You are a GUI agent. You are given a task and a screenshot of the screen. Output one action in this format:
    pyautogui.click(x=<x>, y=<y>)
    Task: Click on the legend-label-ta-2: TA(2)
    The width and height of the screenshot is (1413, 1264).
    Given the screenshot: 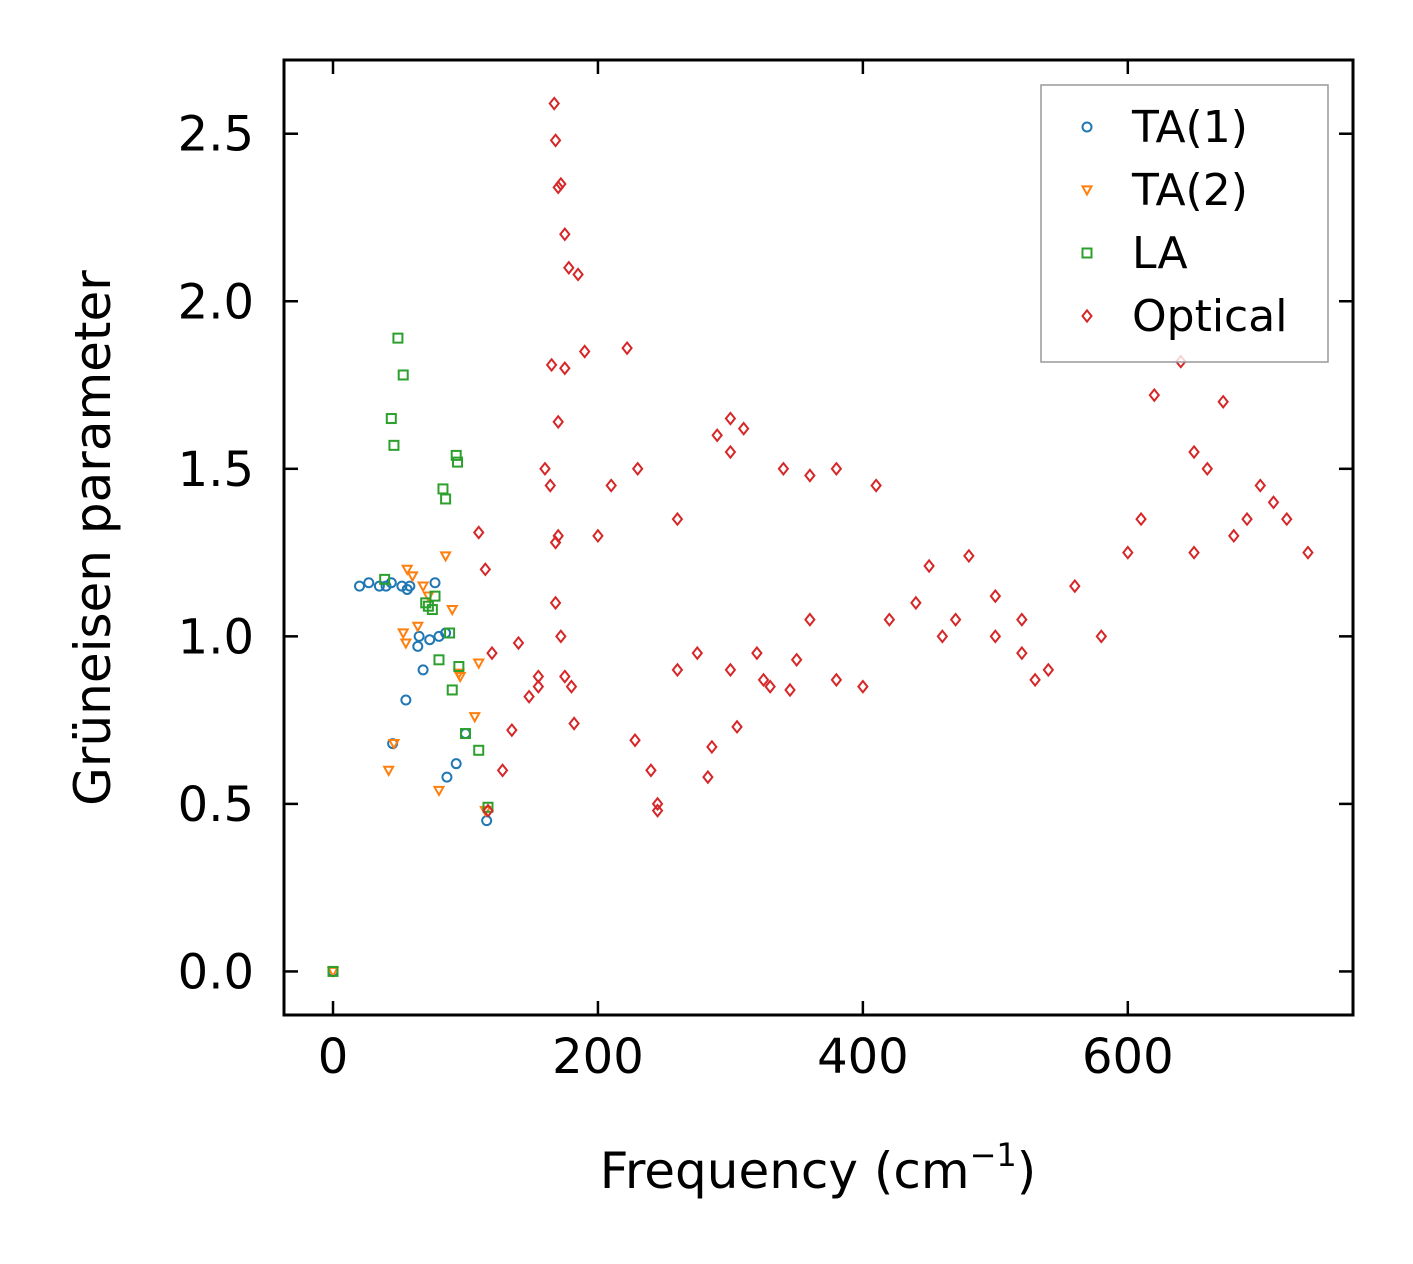 What is the action you would take?
    pyautogui.click(x=1189, y=190)
    